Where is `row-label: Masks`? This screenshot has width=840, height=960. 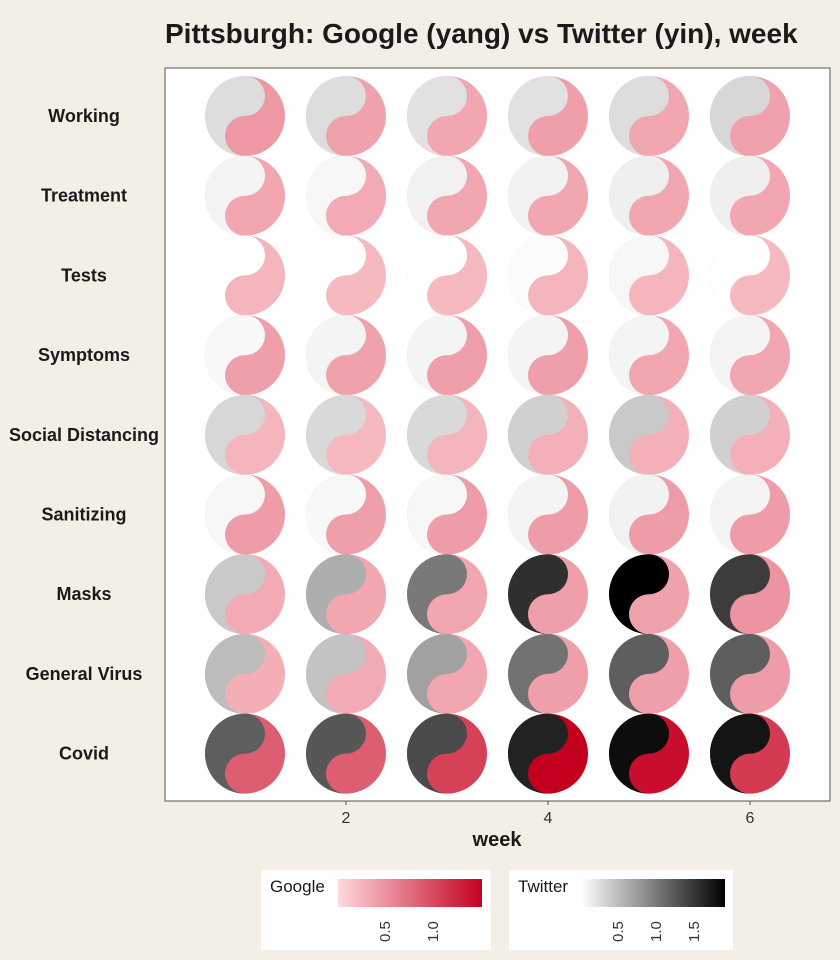
row-label: Masks is located at coordinates (83, 594).